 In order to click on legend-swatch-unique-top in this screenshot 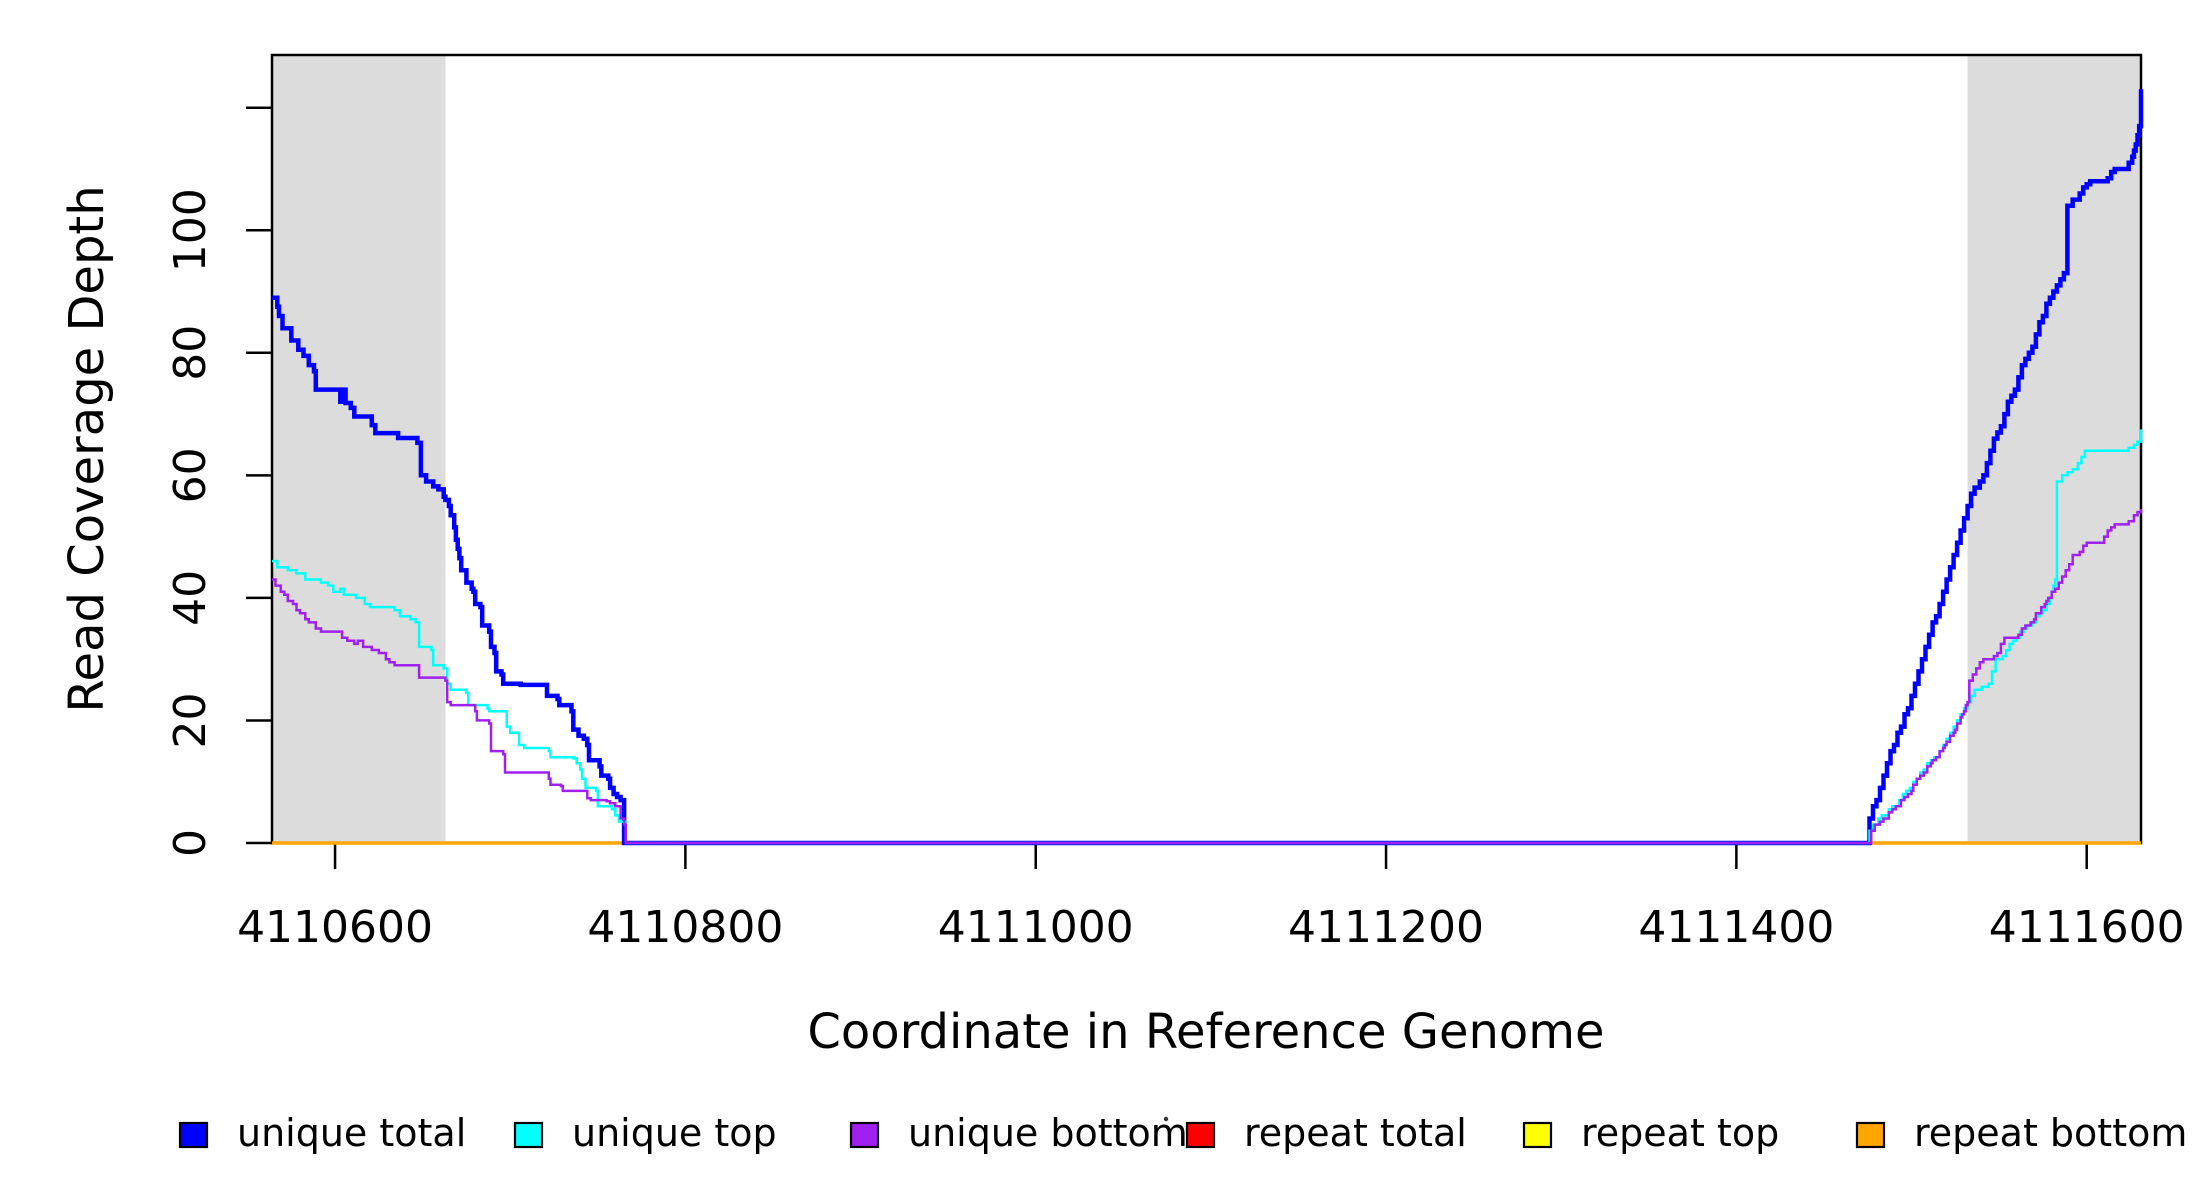, I will do `click(528, 1135)`.